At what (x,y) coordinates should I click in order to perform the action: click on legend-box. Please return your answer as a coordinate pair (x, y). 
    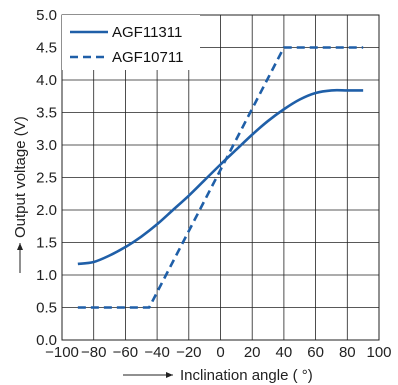
    Looking at the image, I should click on (131, 42).